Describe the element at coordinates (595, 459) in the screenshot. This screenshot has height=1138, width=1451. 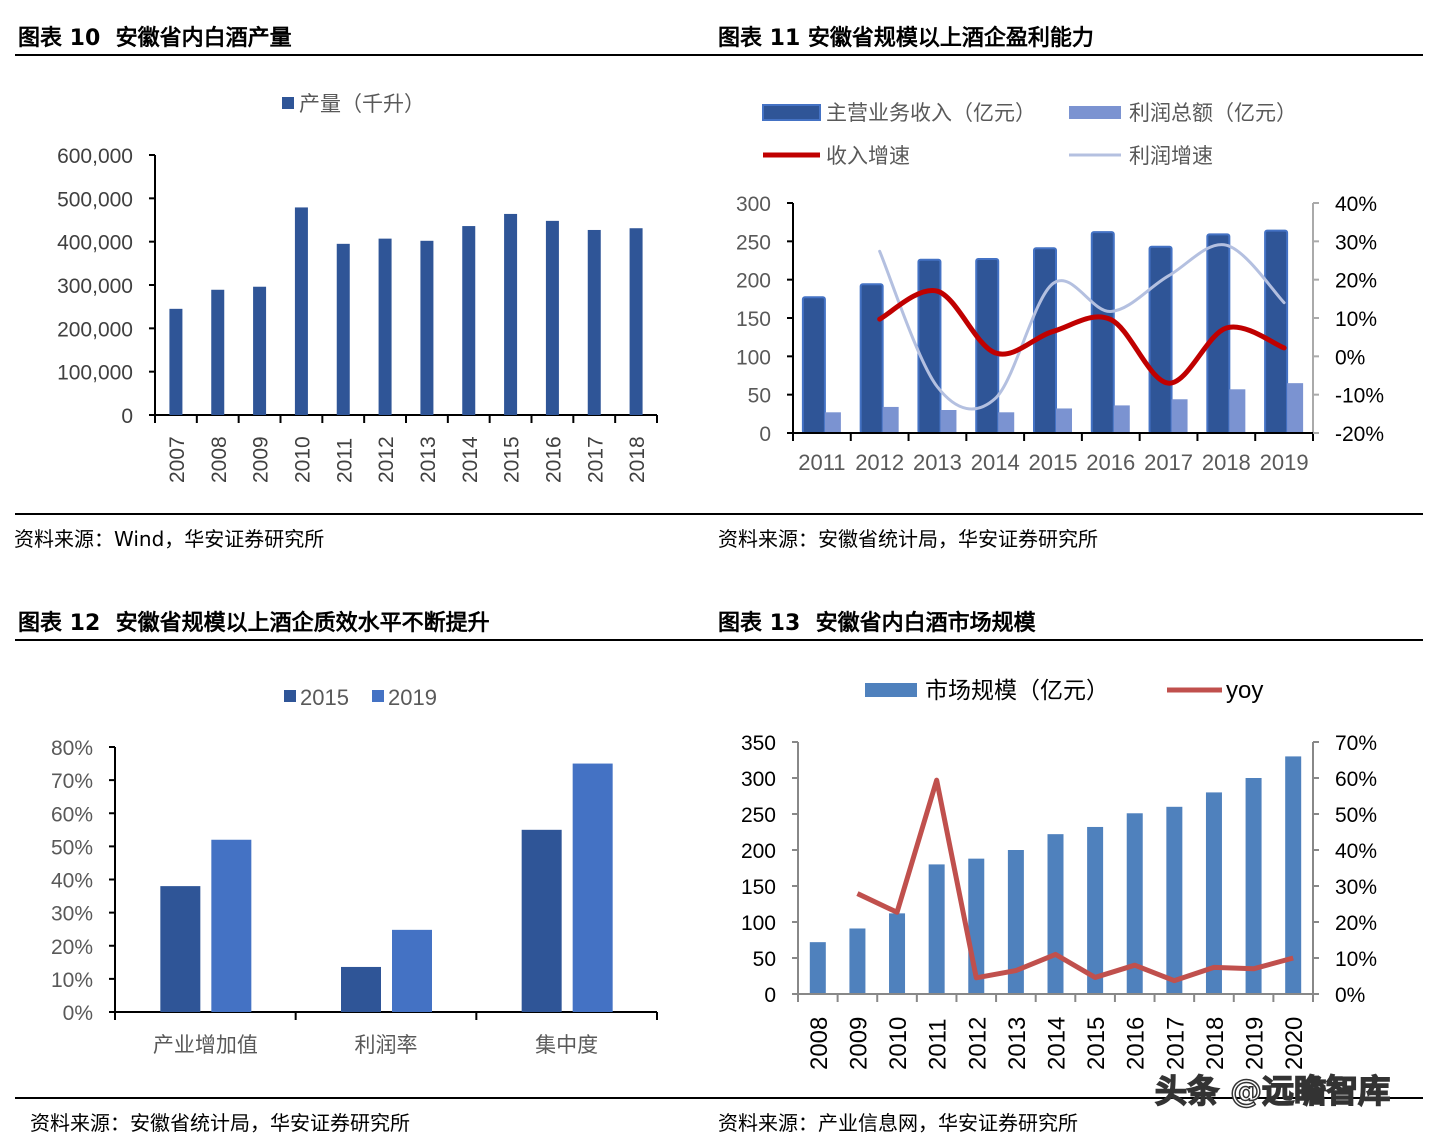
I see `c10-x-label: 2017` at that location.